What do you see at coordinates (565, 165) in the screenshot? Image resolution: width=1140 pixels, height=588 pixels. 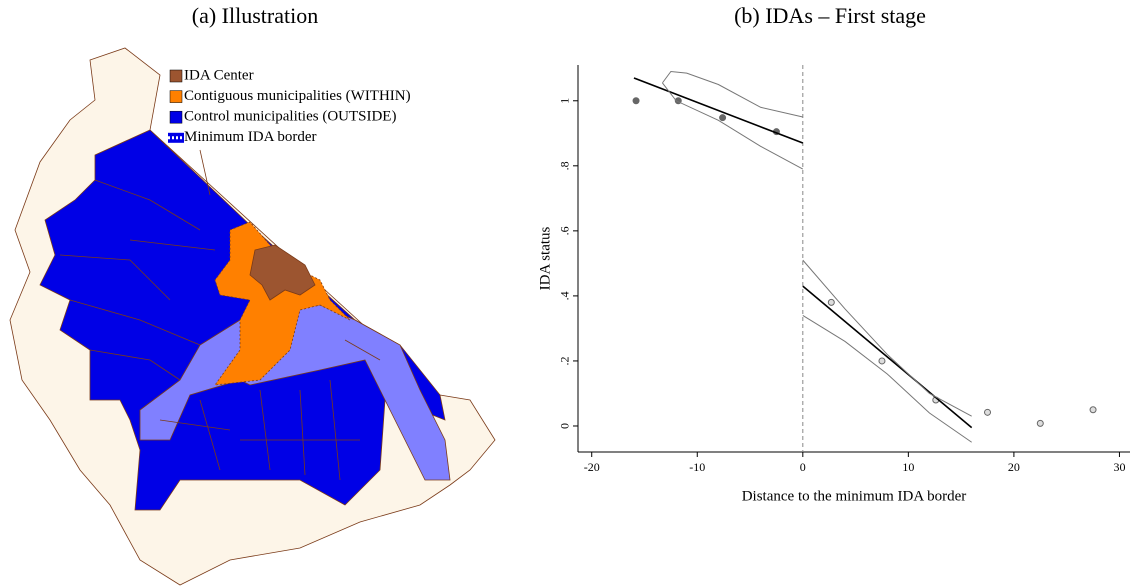 I see `y-tick-label: .8` at bounding box center [565, 165].